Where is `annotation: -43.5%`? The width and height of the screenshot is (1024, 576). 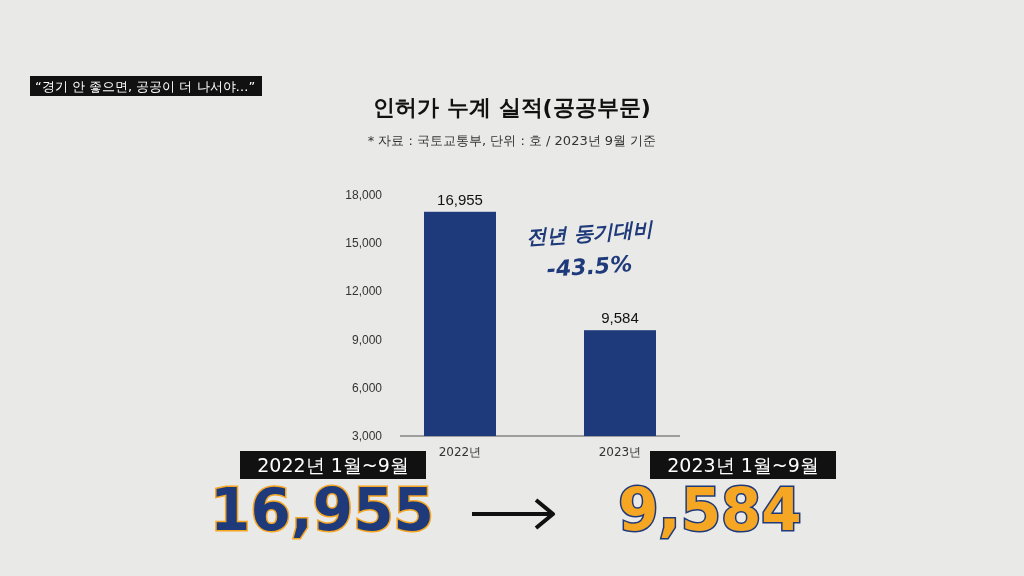 annotation: -43.5% is located at coordinates (589, 266).